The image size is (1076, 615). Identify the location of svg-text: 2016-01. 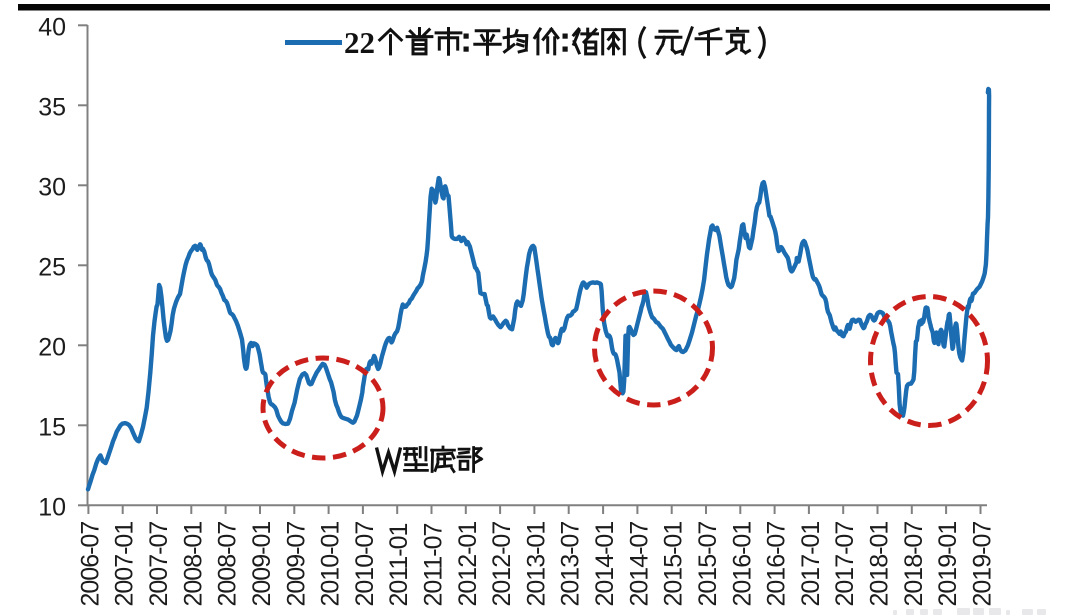
(742, 564).